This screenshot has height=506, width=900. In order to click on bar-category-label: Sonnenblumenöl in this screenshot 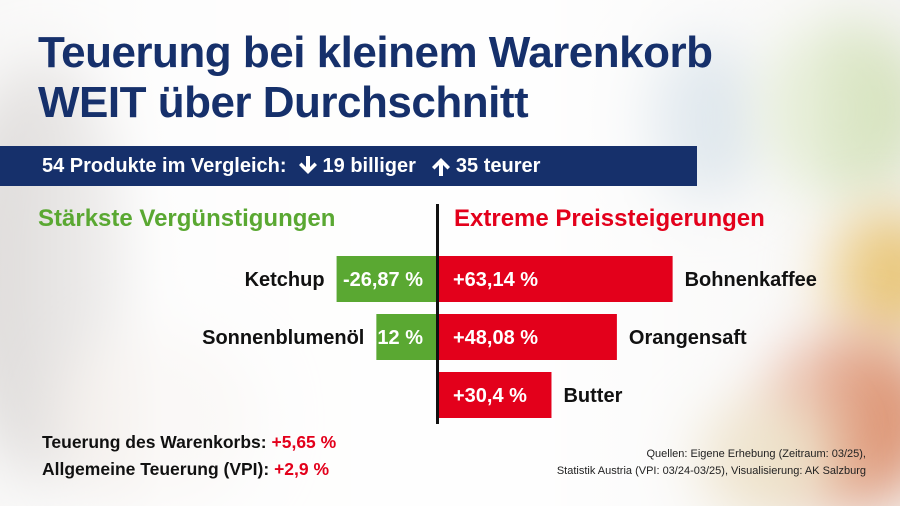, I will do `click(283, 338)`.